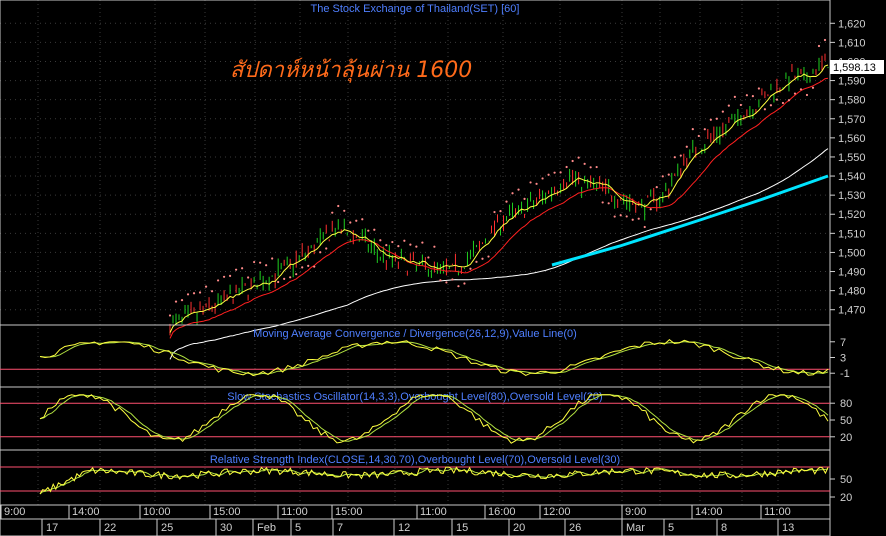 The height and width of the screenshot is (536, 886). I want to click on y-tick-label: 1,590, so click(852, 82).